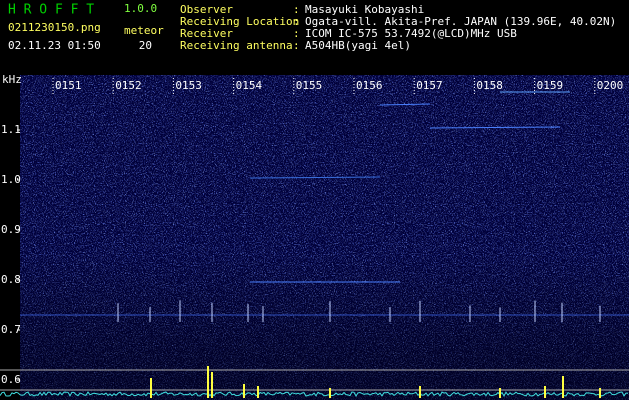 This screenshot has height=400, width=629. What do you see at coordinates (429, 85) in the screenshot?
I see `time-label: 0157` at bounding box center [429, 85].